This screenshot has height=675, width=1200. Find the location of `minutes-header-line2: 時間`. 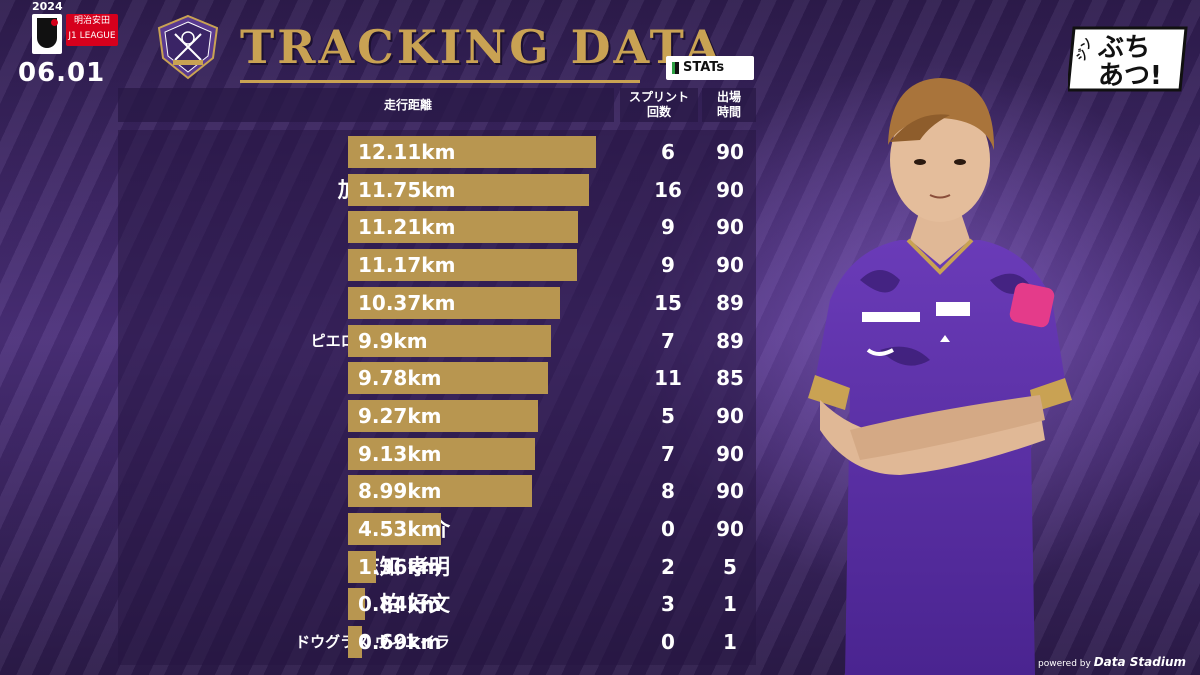

minutes-header-line2: 時間 is located at coordinates (728, 112).